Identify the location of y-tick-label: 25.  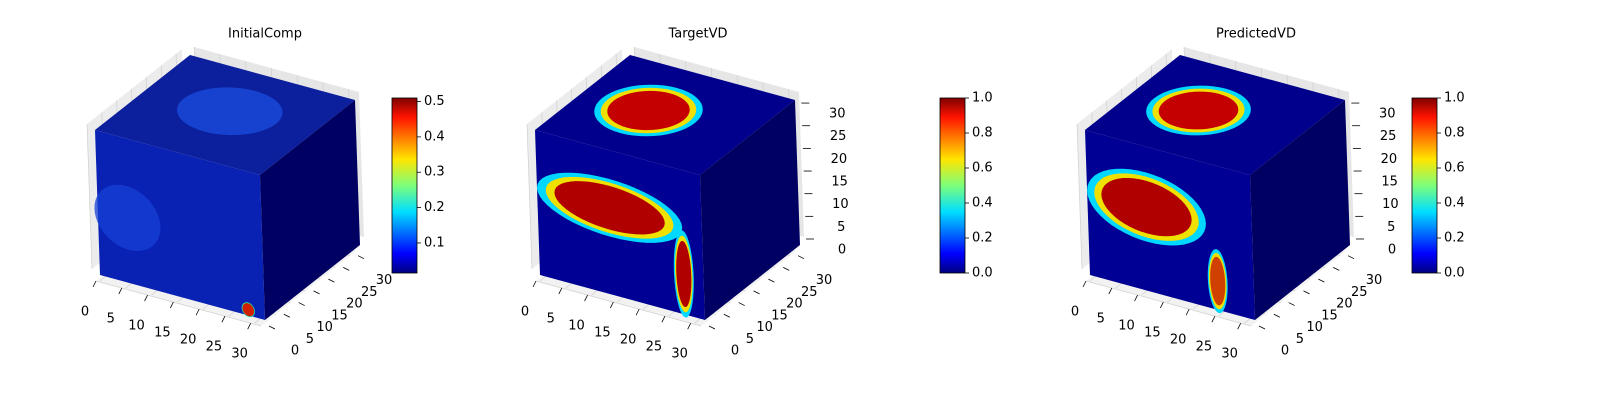
(809, 292).